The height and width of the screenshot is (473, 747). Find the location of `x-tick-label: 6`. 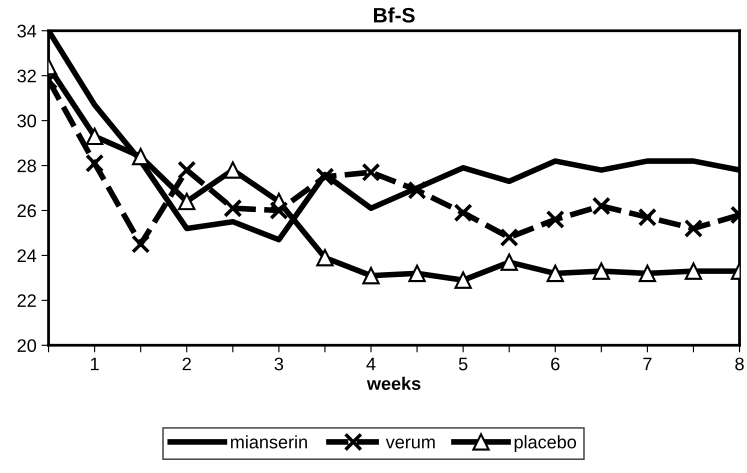

x-tick-label: 6 is located at coordinates (555, 364).